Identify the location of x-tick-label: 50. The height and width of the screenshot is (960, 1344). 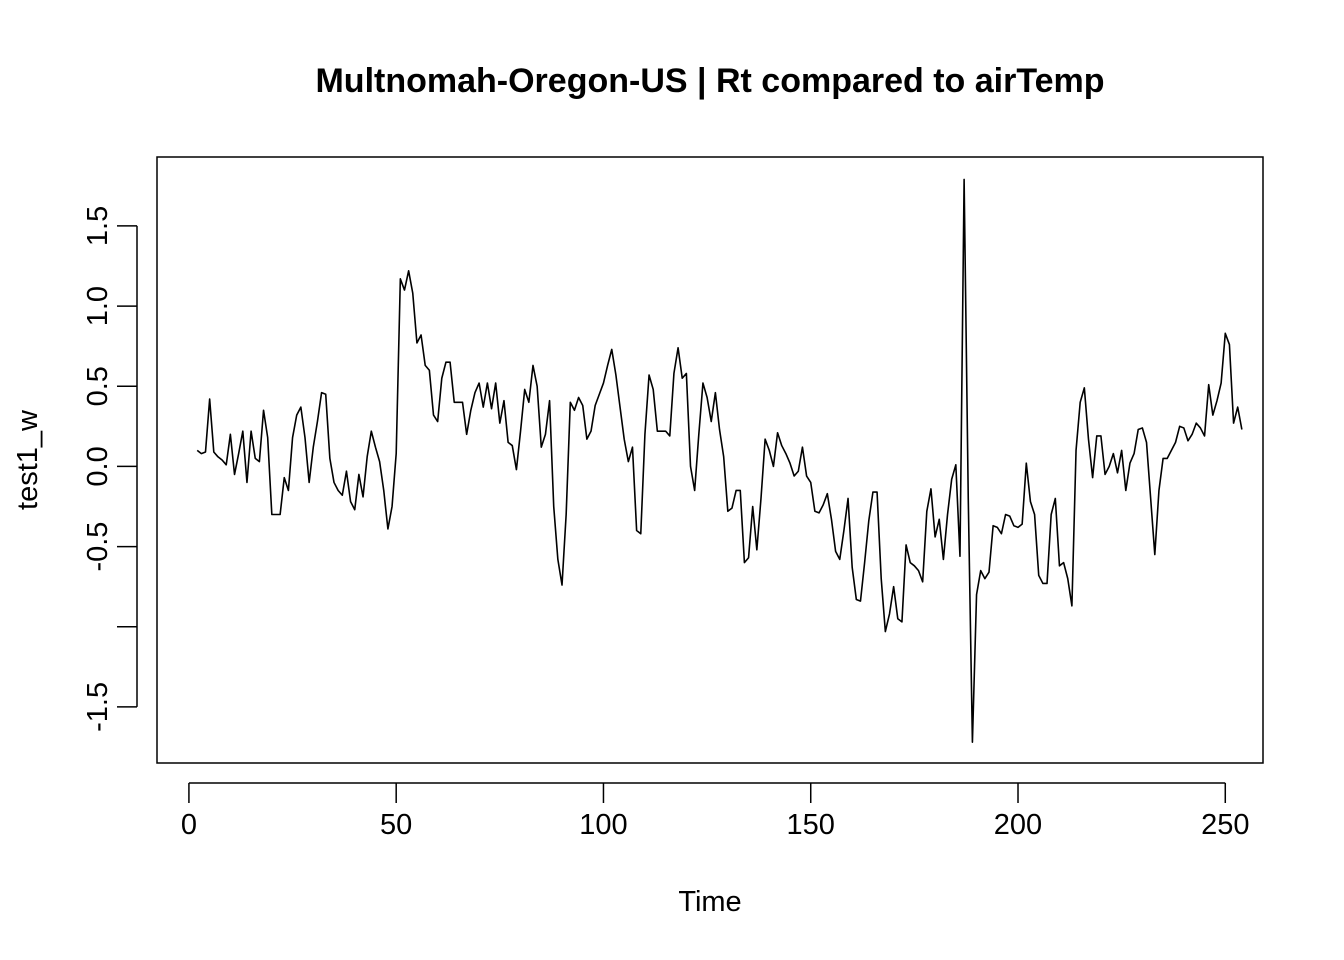
(396, 825).